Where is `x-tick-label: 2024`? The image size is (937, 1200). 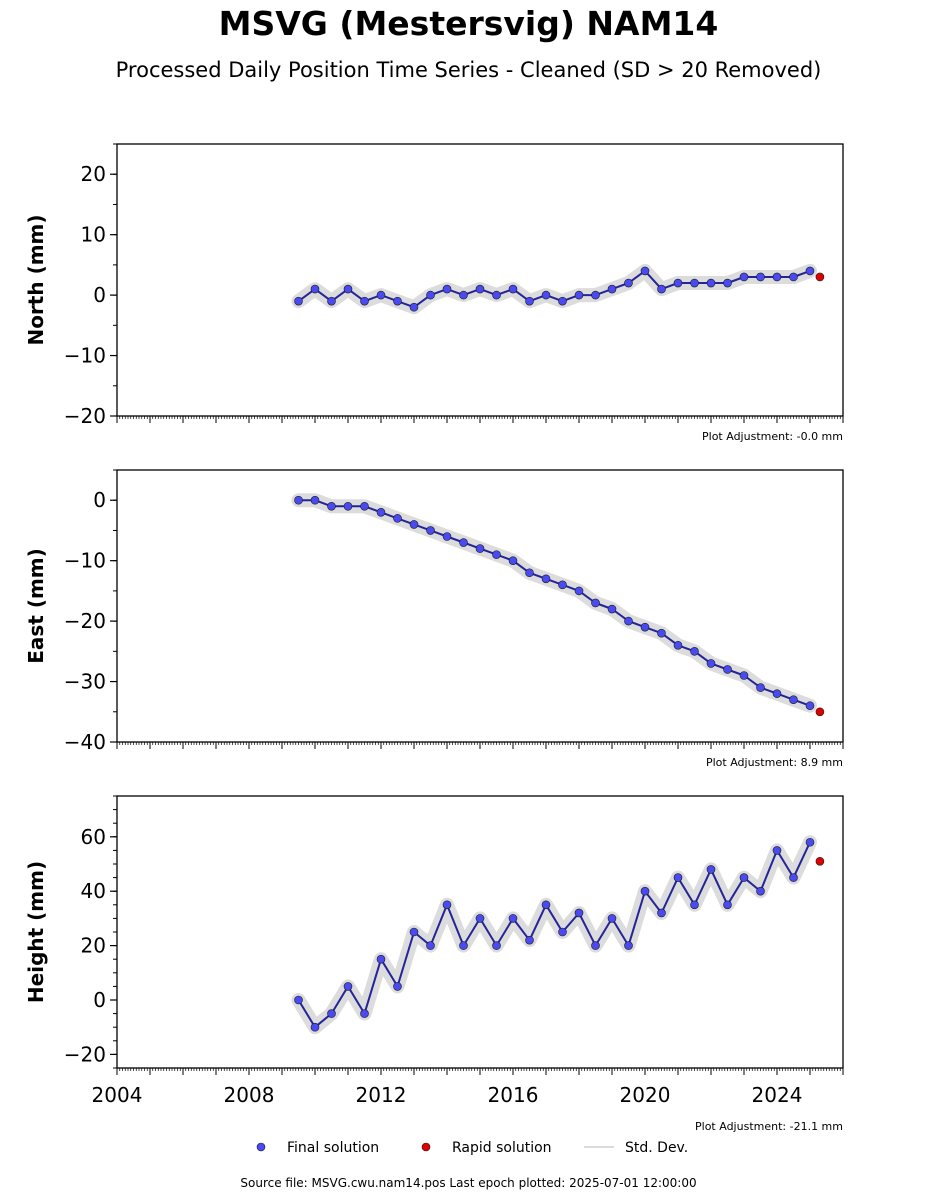 x-tick-label: 2024 is located at coordinates (777, 1095).